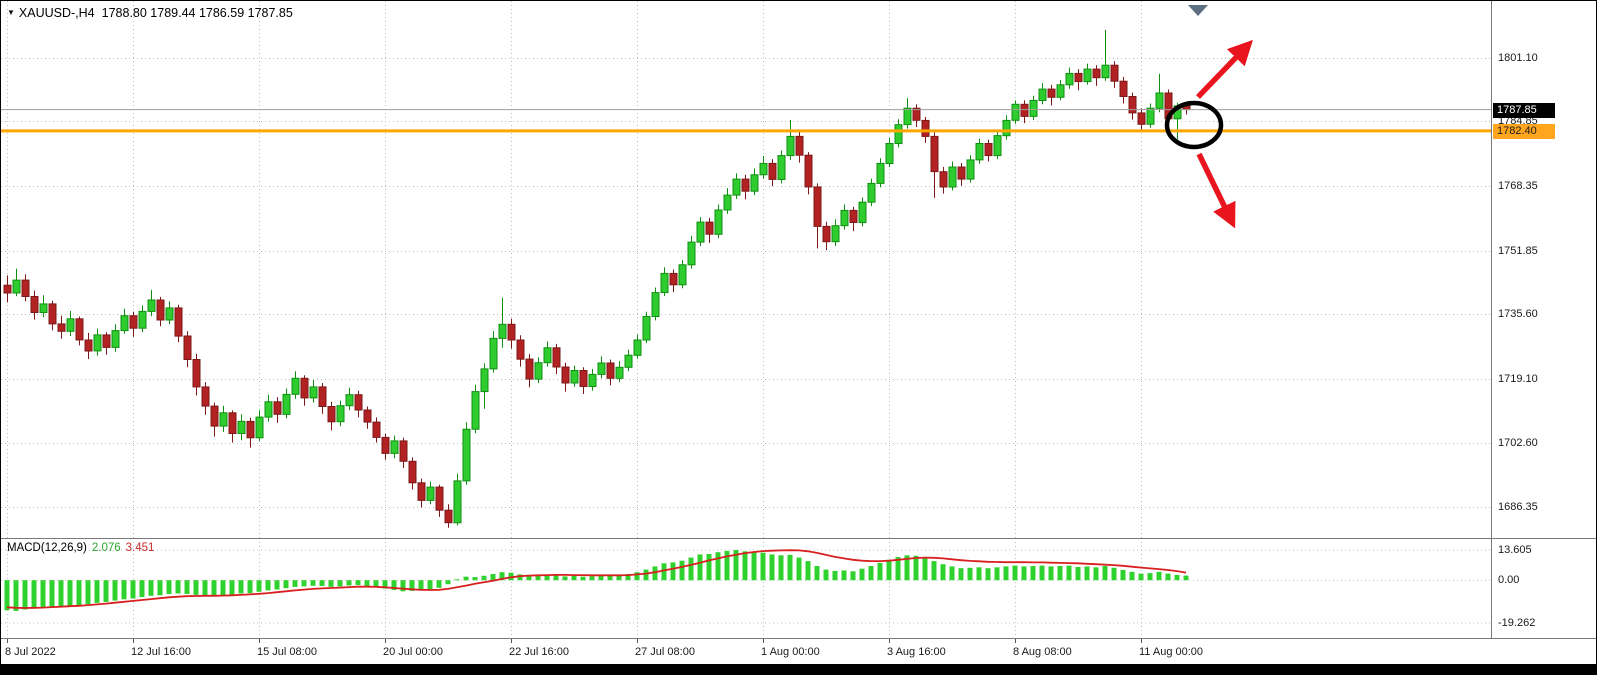 This screenshot has height=675, width=1597. I want to click on macd-axis-label: 13.605, so click(1515, 549).